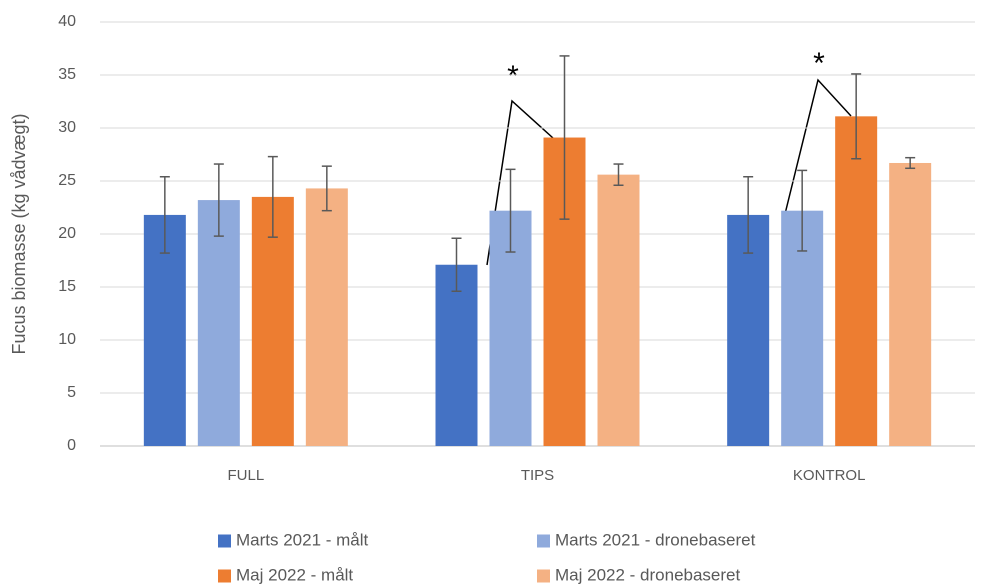 Image resolution: width=986 pixels, height=584 pixels. What do you see at coordinates (245, 475) in the screenshot?
I see `x-tick-label: FULL` at bounding box center [245, 475].